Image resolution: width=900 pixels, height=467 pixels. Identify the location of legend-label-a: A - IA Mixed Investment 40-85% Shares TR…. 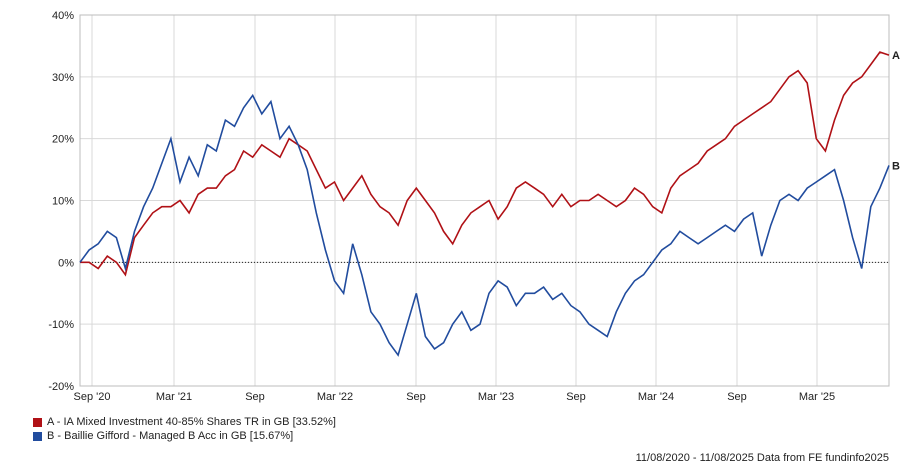
(191, 422).